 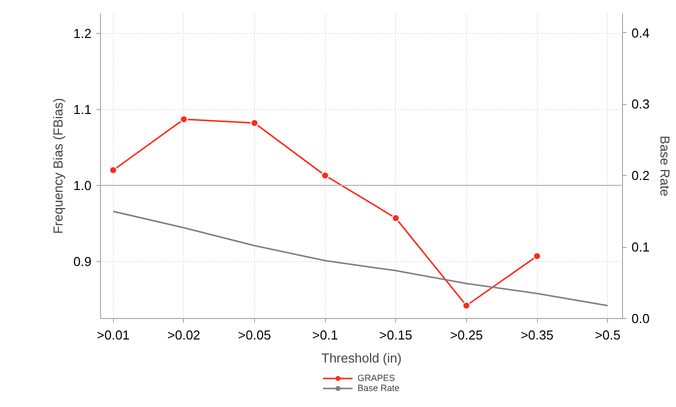 I want to click on y-tick-label: 1.1, so click(x=82, y=109).